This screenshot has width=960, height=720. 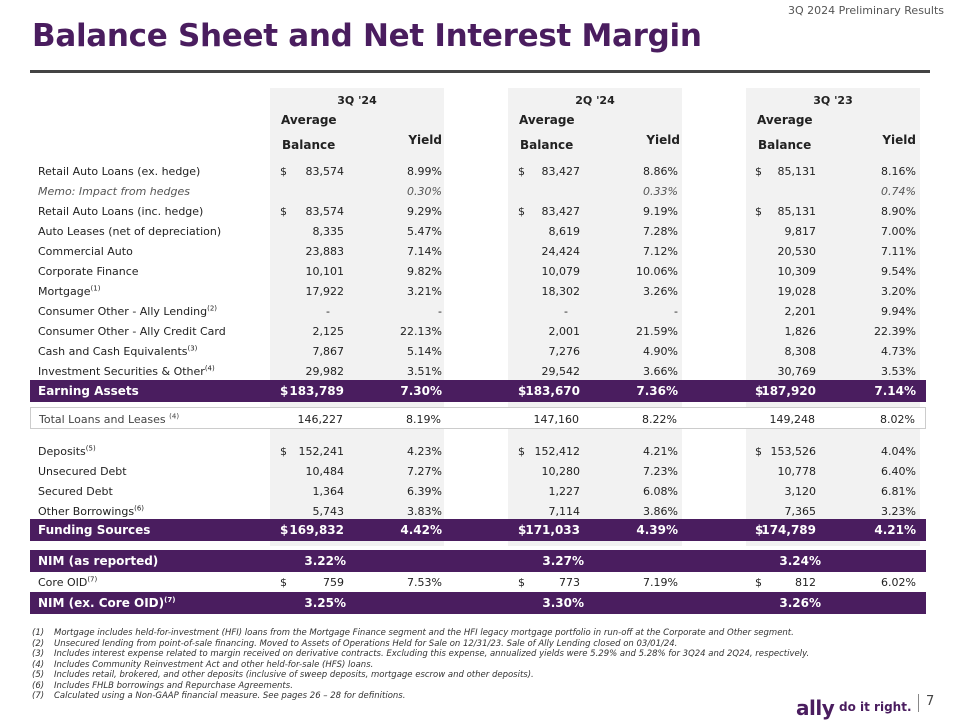 What do you see at coordinates (788, 530) in the screenshot?
I see `balance-cell: 174,789` at bounding box center [788, 530].